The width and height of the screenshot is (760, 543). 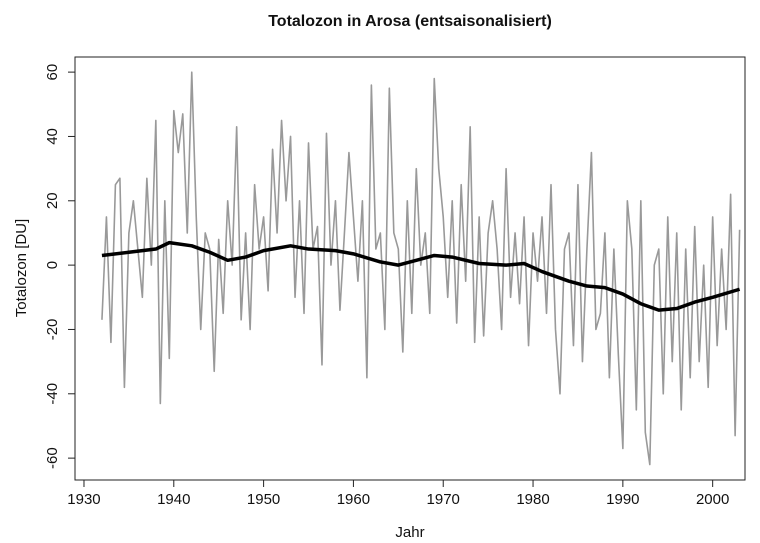 What do you see at coordinates (52, 330) in the screenshot?
I see `y-tick-label: -20` at bounding box center [52, 330].